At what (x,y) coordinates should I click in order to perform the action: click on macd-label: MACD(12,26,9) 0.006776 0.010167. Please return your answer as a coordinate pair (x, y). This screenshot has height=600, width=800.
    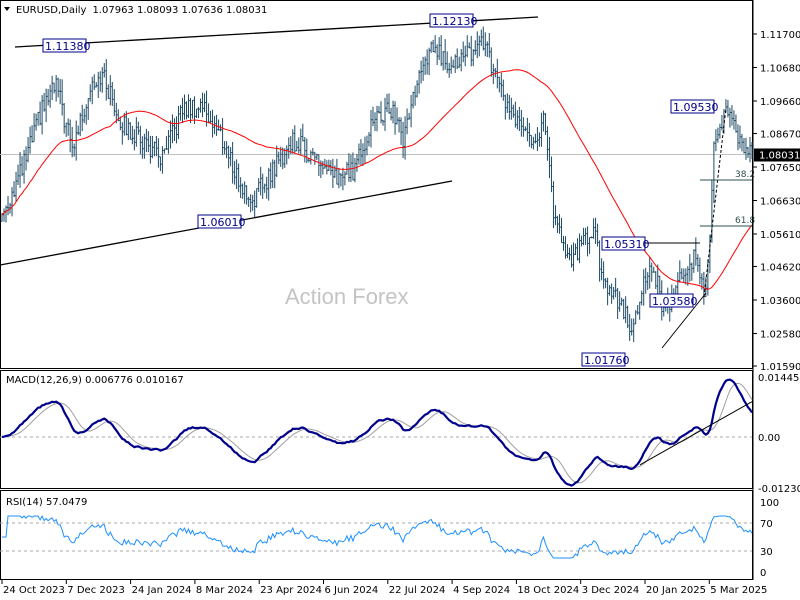
    Looking at the image, I should click on (95, 380).